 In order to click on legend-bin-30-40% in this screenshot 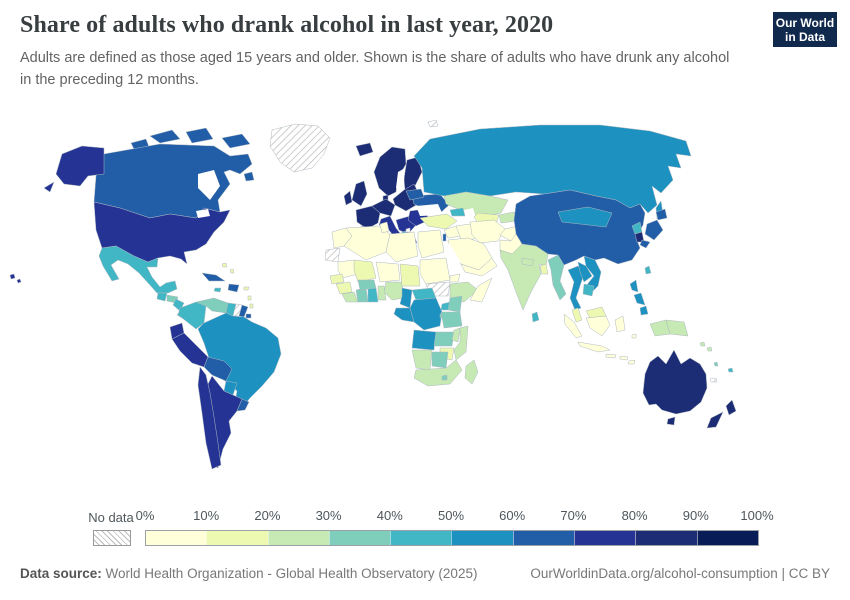, I will do `click(359, 538)`.